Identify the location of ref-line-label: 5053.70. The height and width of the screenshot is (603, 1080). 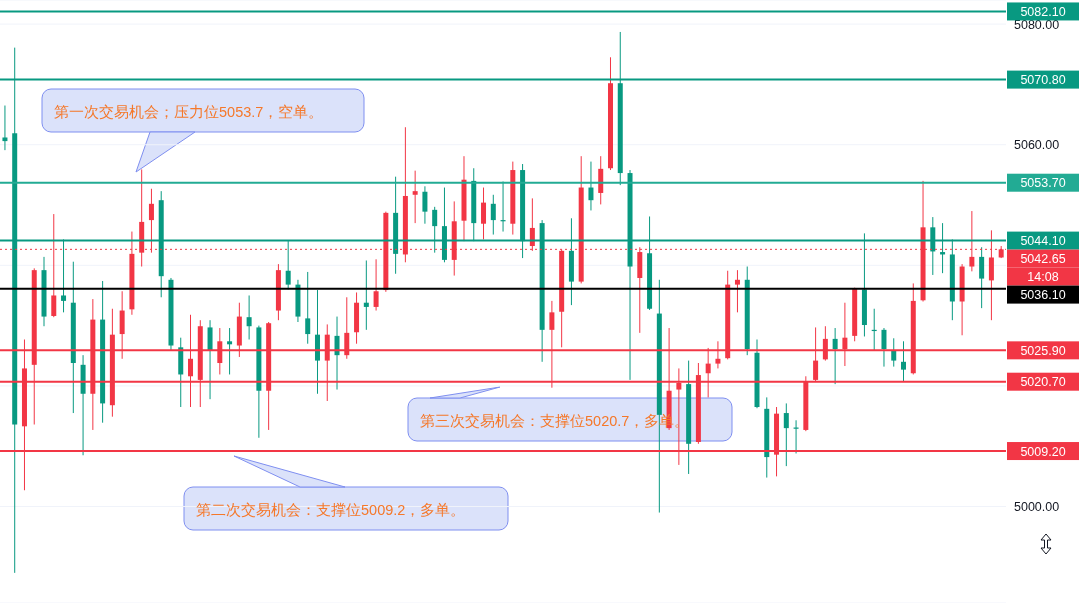
(1043, 183).